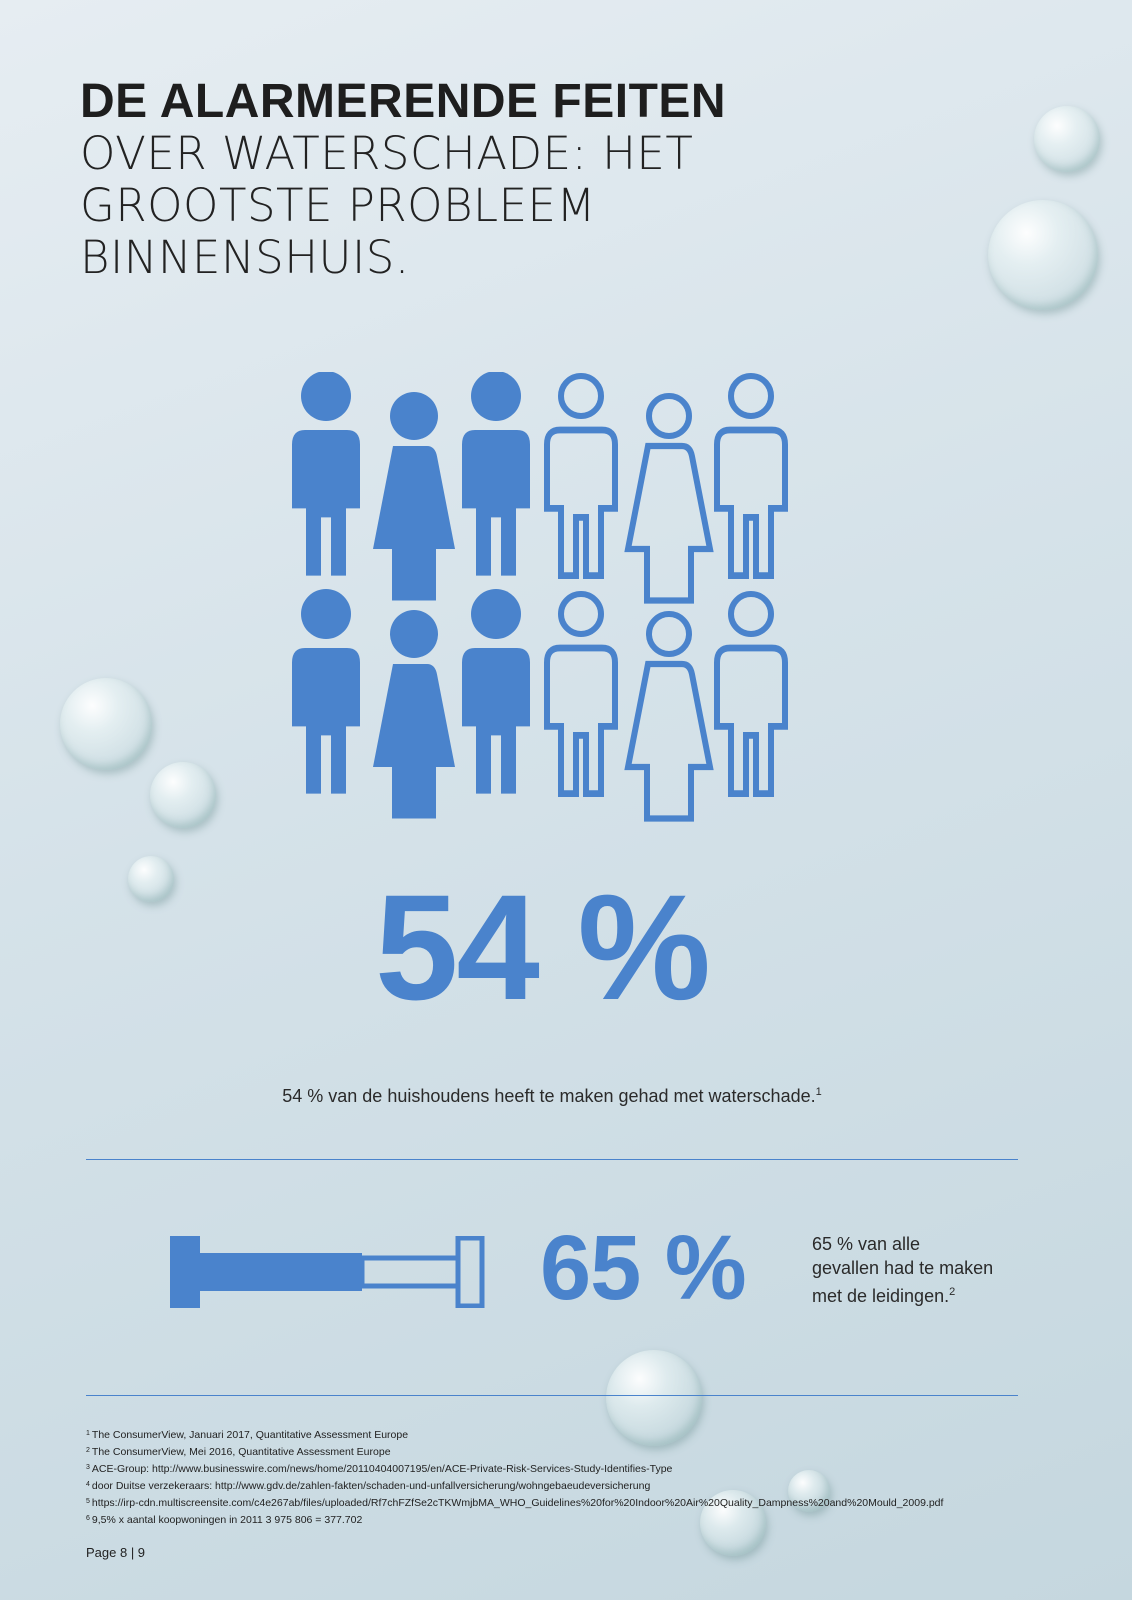 This screenshot has width=1132, height=1600. I want to click on footnote-number: 6, so click(88, 1518).